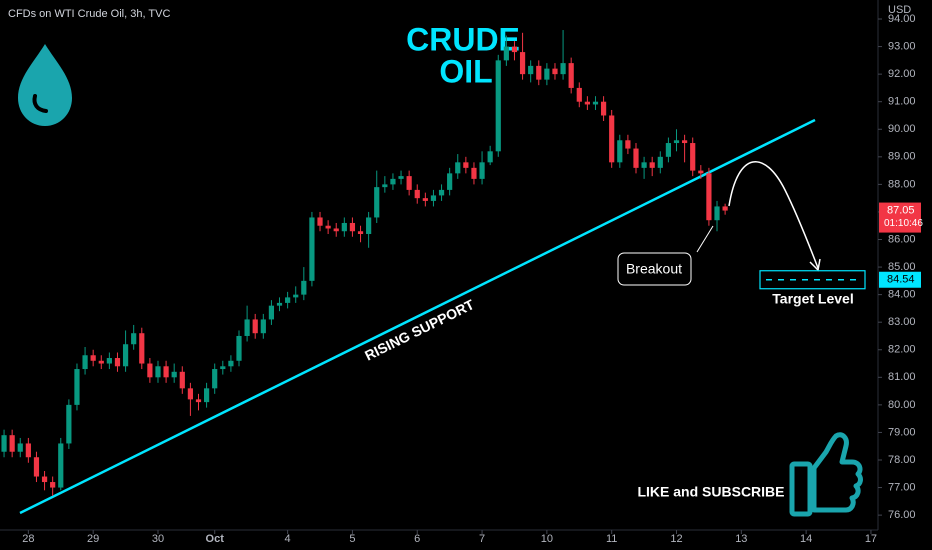 This screenshot has height=550, width=932. Describe the element at coordinates (902, 377) in the screenshot. I see `y-tick-label: 81.00` at that location.